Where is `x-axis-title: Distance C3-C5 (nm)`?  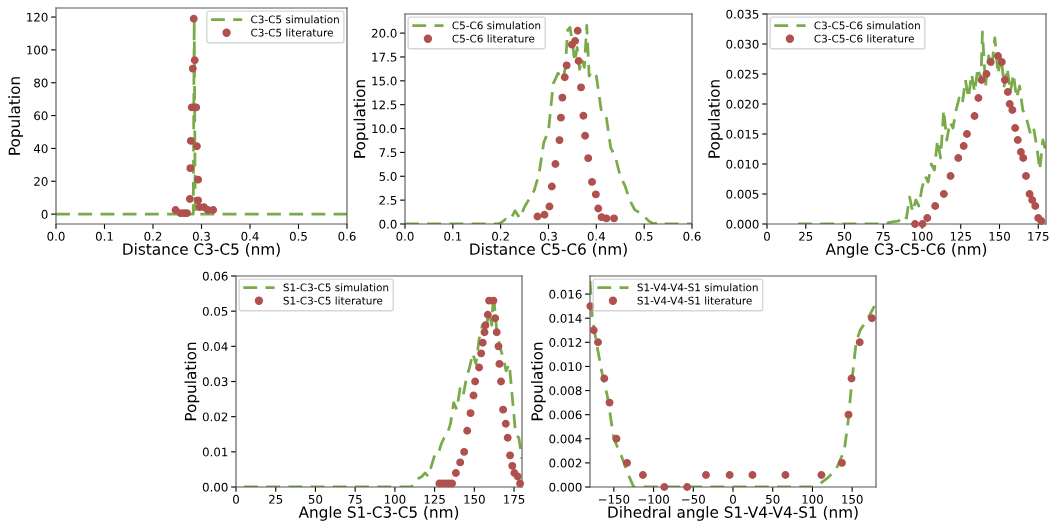 x-axis-title: Distance C3-C5 (nm) is located at coordinates (201, 250).